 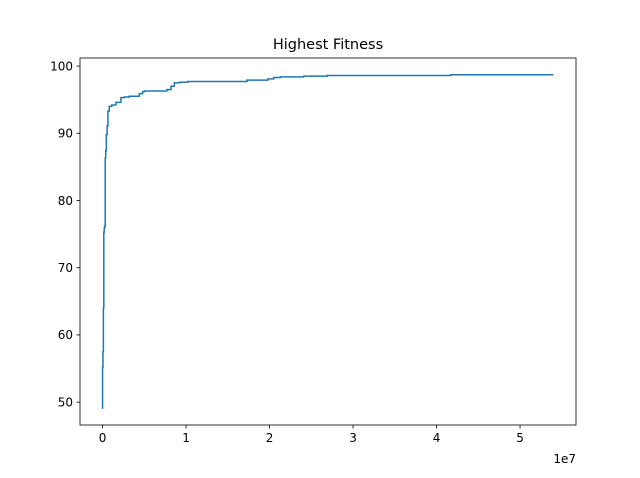 I want to click on y-tick-label: 100, so click(x=61, y=66).